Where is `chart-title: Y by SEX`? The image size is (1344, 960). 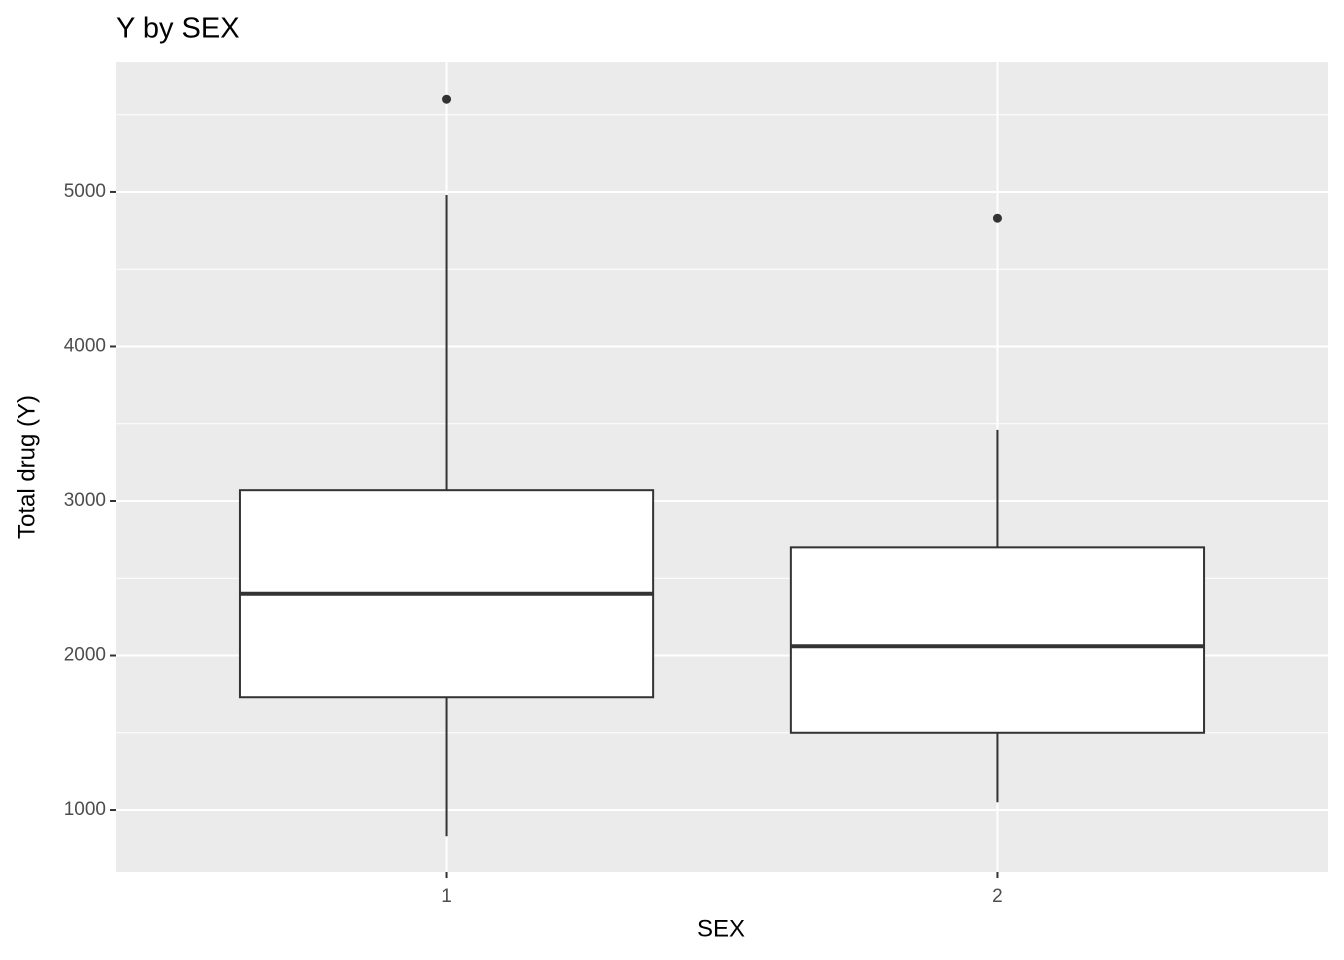 chart-title: Y by SEX is located at coordinates (178, 29).